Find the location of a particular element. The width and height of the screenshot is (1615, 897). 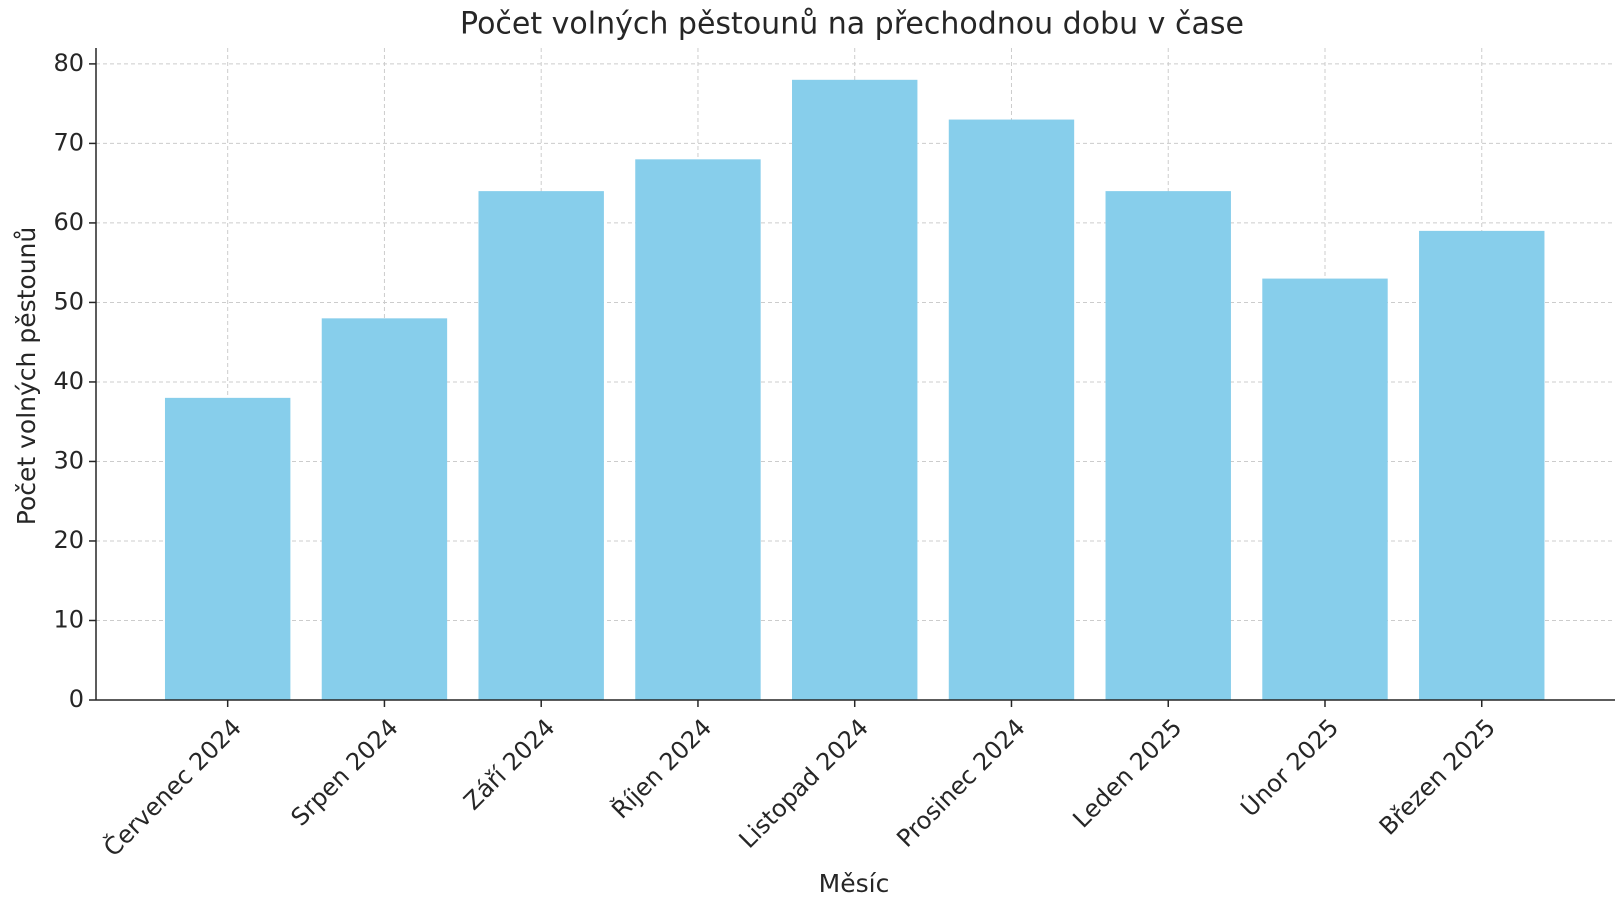

y-axis-label: Počet volných pěstounů is located at coordinates (26, 376).